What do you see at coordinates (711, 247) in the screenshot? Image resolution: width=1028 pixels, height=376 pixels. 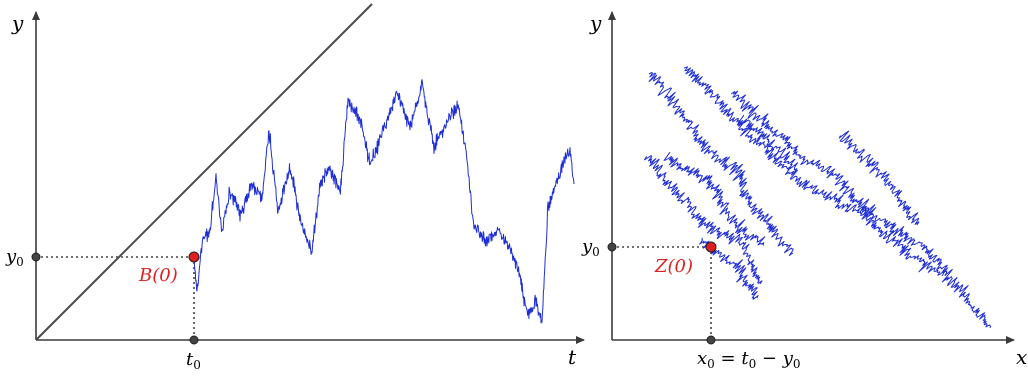 I see `z0-point` at bounding box center [711, 247].